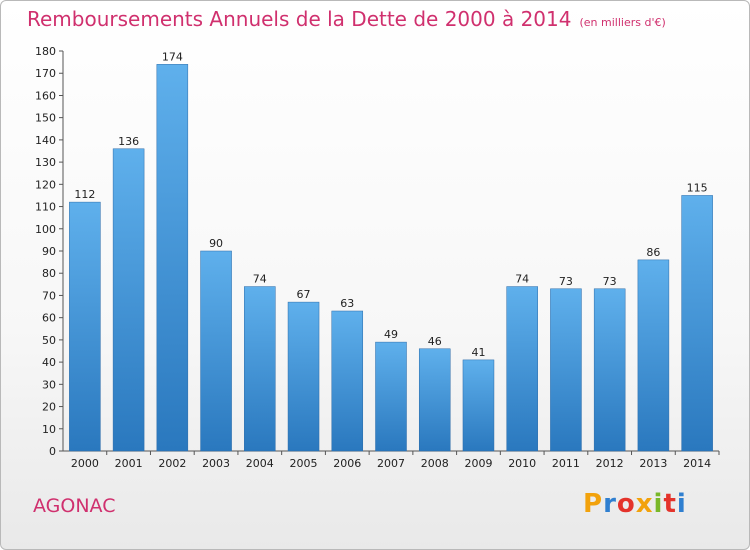 The width and height of the screenshot is (750, 550). Describe the element at coordinates (216, 351) in the screenshot. I see `bar-2003` at that location.